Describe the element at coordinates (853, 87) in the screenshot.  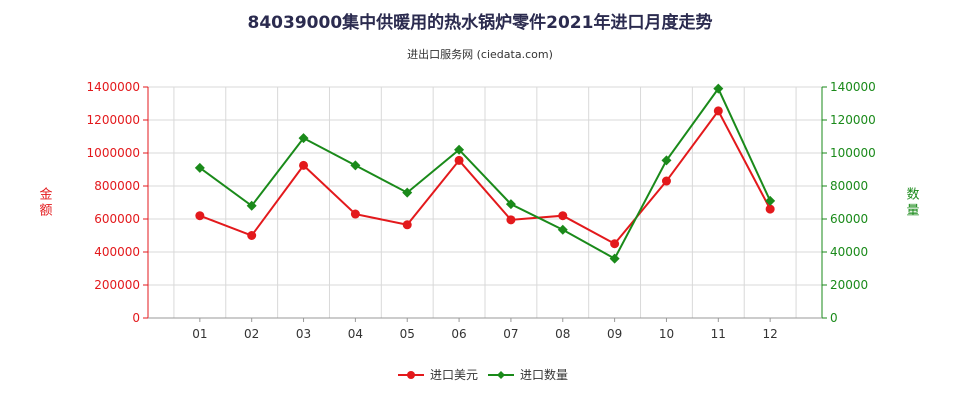
I see `y-right-tick-label: 140000` at that location.